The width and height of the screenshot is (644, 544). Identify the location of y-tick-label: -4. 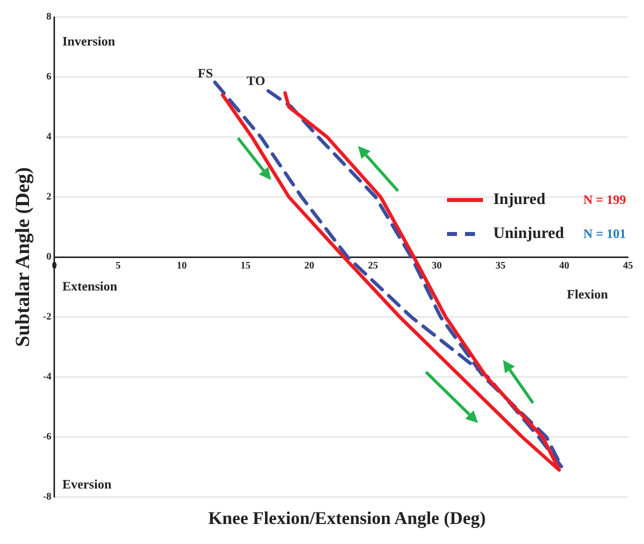
(47, 377).